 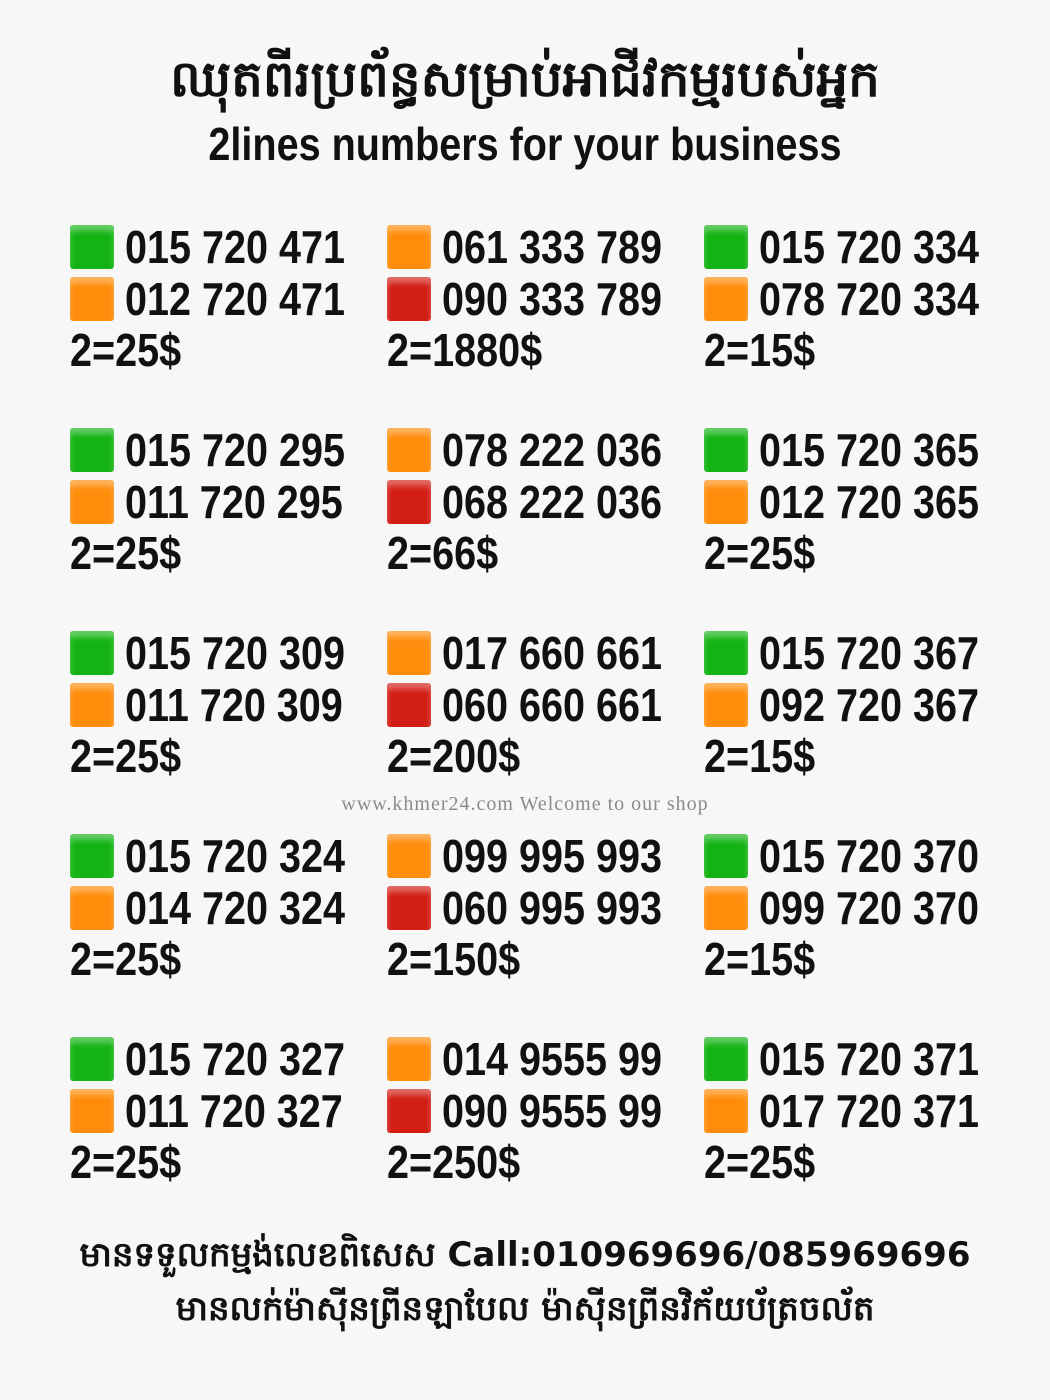 I want to click on offer-card: 015 720 370 099 720 370 2=15$, so click(x=854, y=911).